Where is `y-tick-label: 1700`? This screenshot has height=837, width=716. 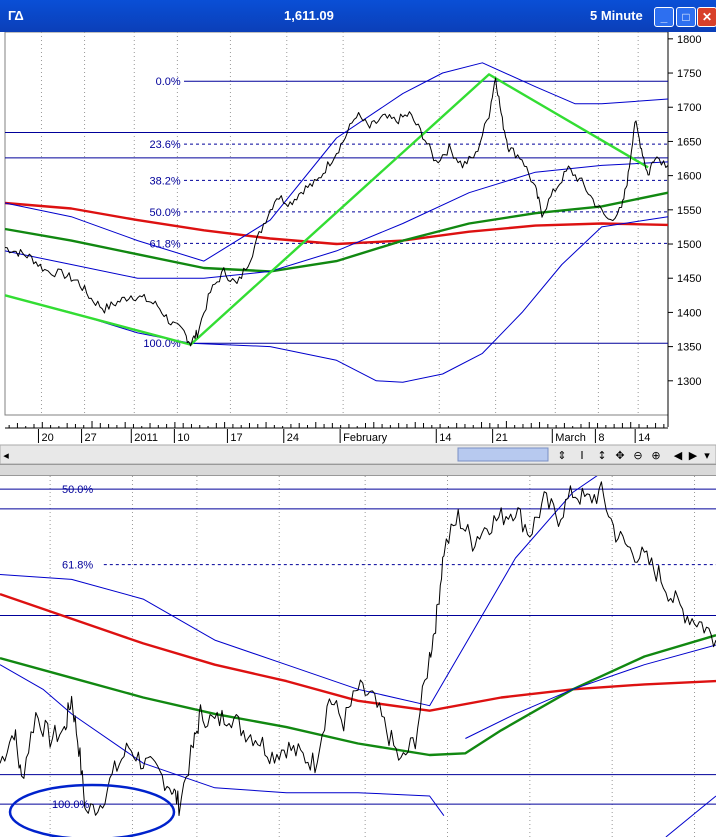 y-tick-label: 1700 is located at coordinates (689, 108).